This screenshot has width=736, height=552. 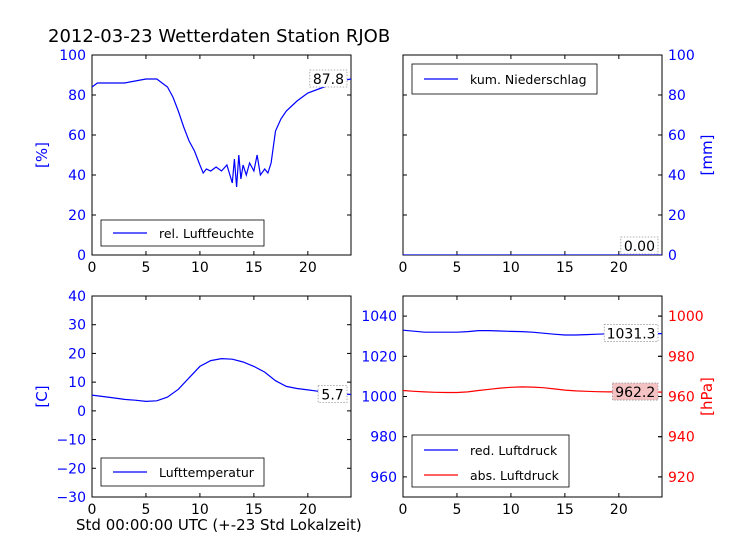 What do you see at coordinates (707, 155) in the screenshot?
I see `y-axis-label: [mm]` at bounding box center [707, 155].